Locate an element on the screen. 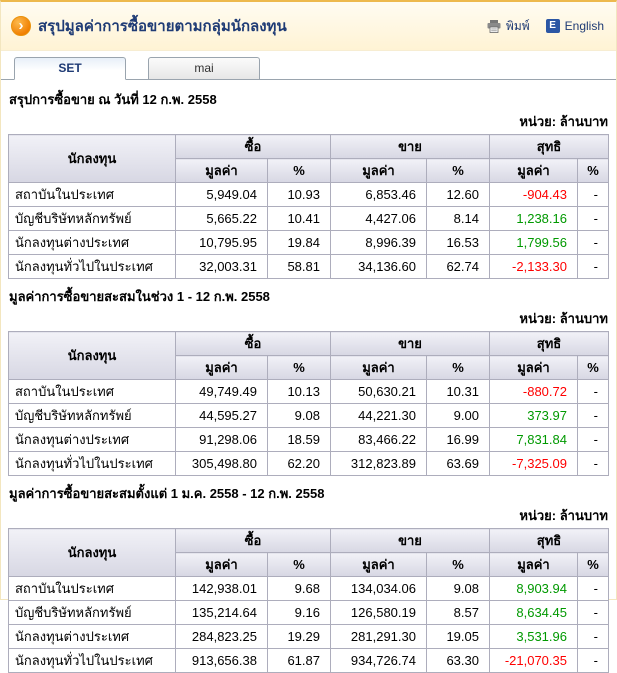 Image resolution: width=617 pixels, height=673 pixels. sell-percent: 12.60 is located at coordinates (457, 194).